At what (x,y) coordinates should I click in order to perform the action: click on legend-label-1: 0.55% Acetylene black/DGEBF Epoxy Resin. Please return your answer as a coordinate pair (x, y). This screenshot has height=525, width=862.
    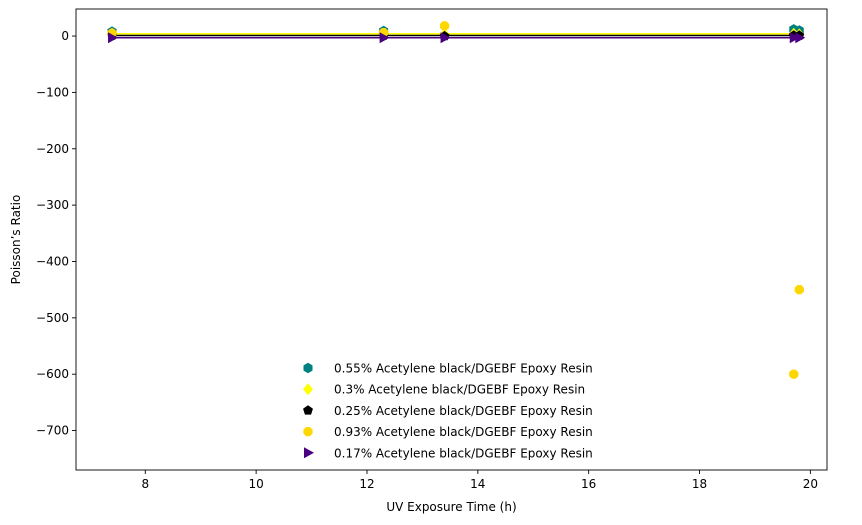
    Looking at the image, I should click on (463, 369).